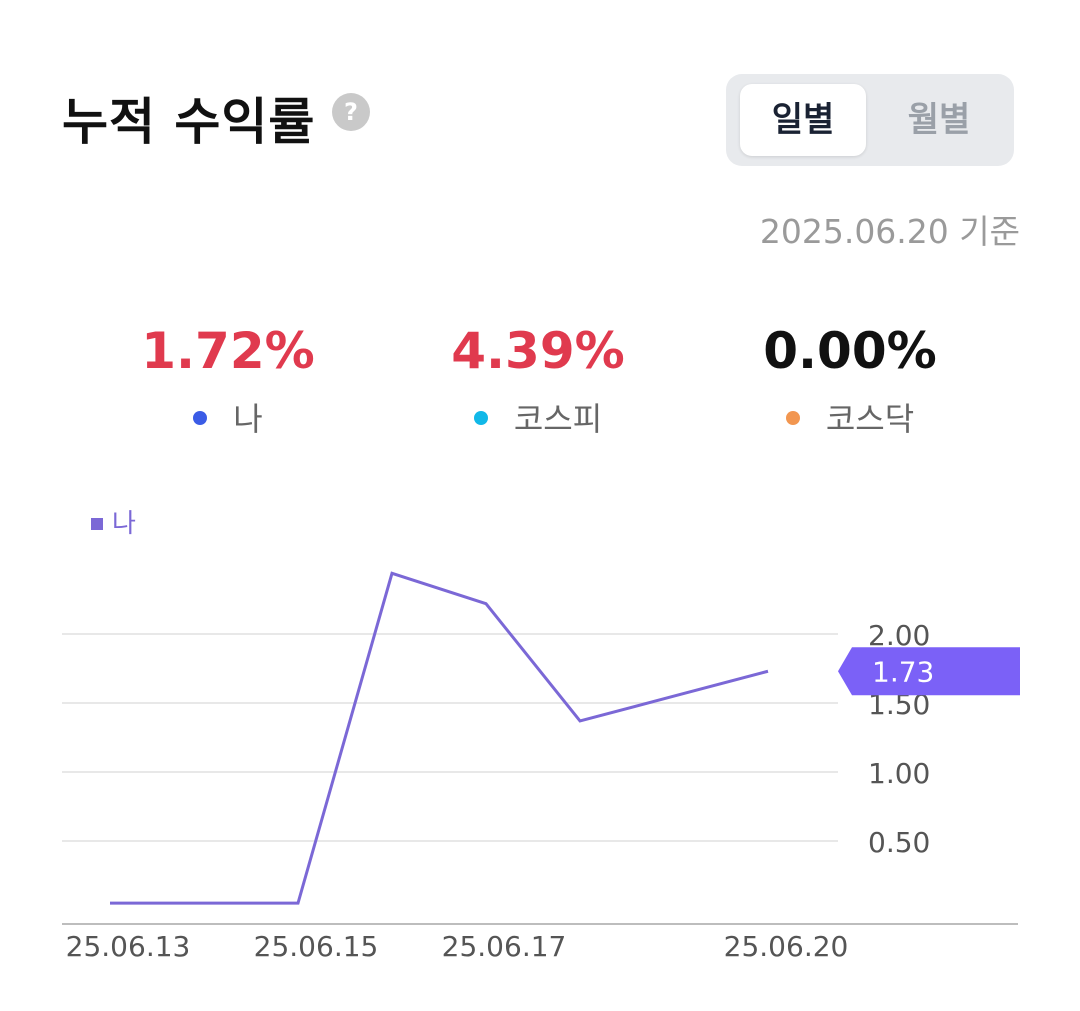 The image size is (1080, 1011). I want to click on current-value-marker, so click(929, 671).